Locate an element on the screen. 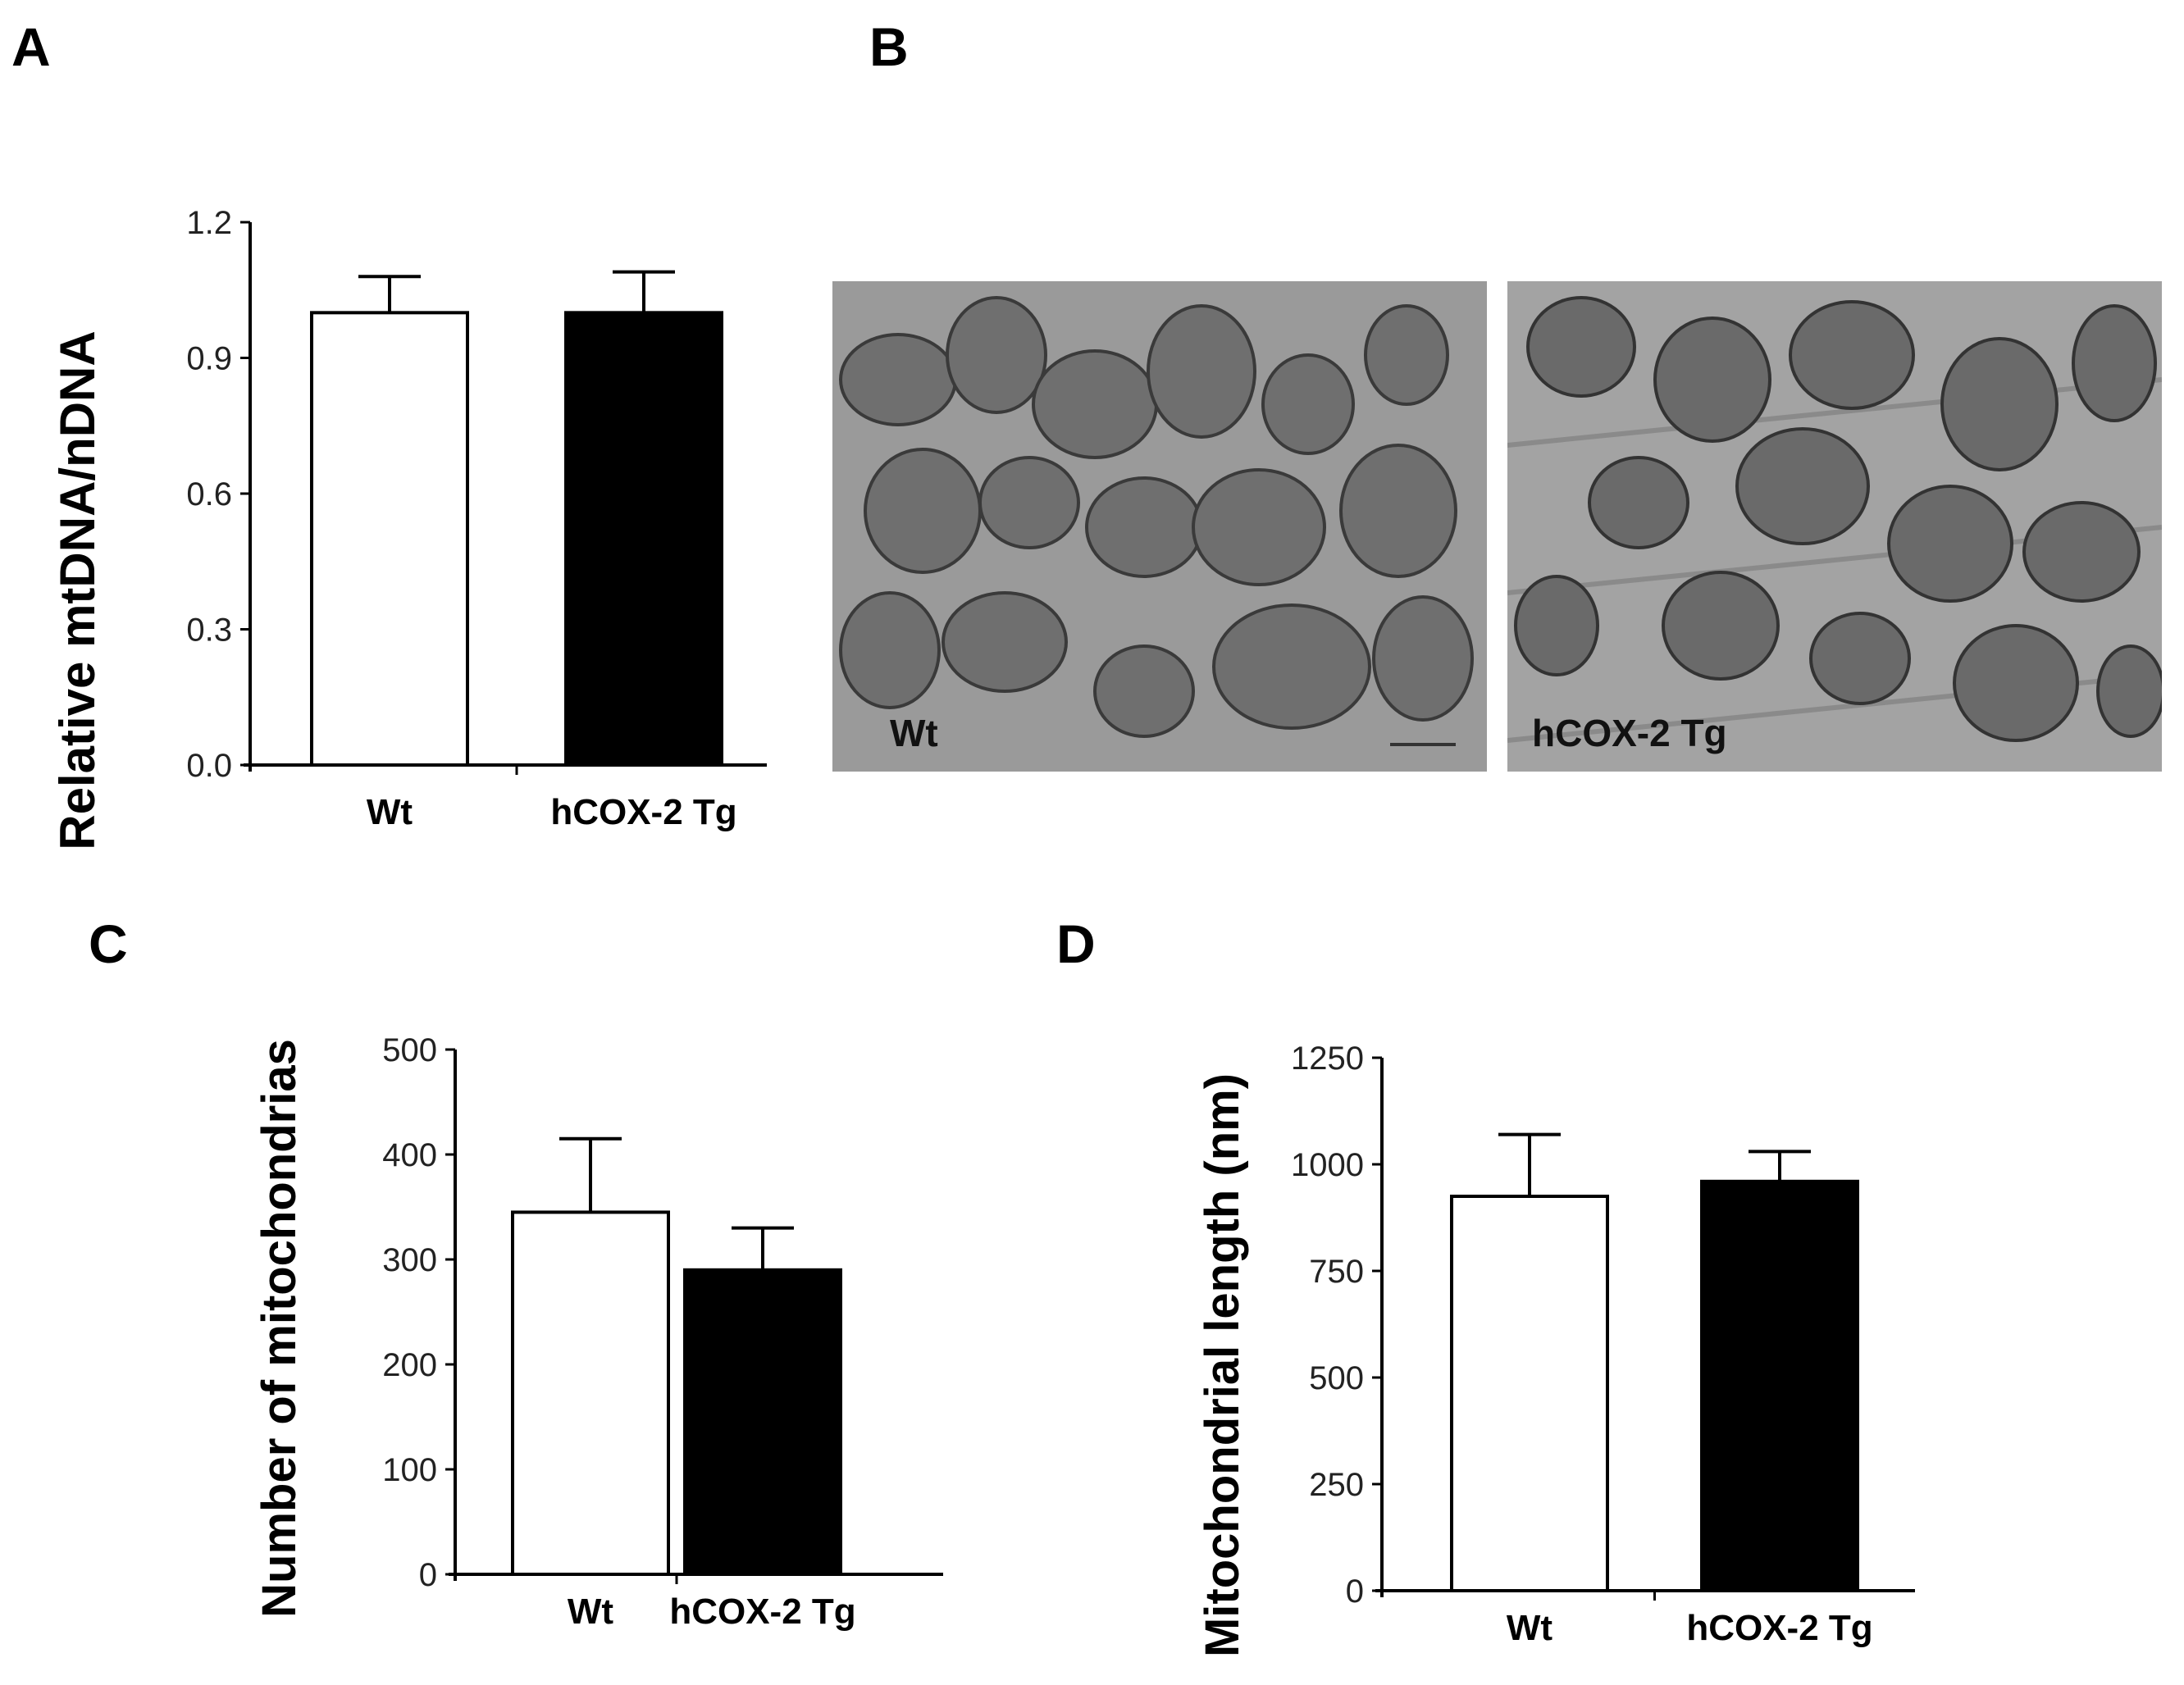 This screenshot has width=2184, height=1685. y-tick-label-c-0: 0 is located at coordinates (428, 1575).